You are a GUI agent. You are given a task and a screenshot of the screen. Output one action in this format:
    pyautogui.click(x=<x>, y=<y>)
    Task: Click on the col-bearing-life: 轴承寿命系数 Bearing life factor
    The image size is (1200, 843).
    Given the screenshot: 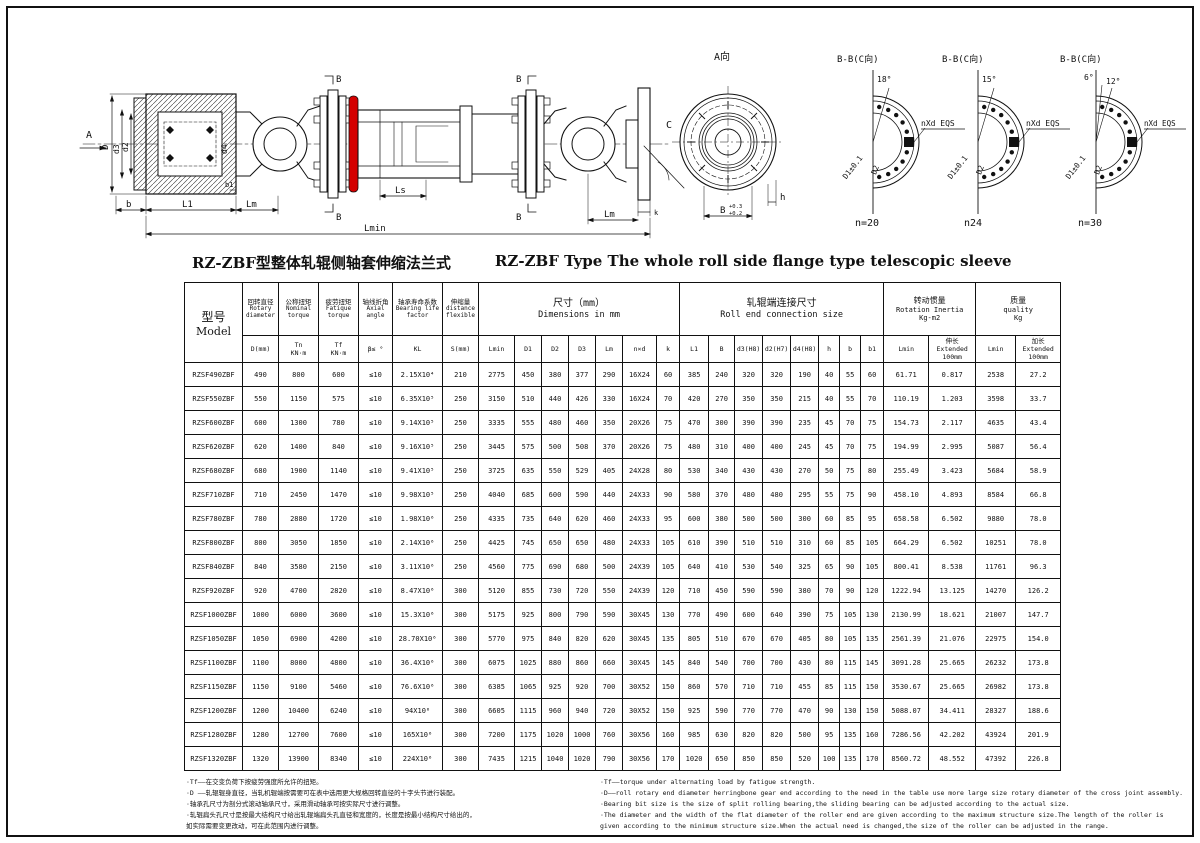 What is the action you would take?
    pyautogui.click(x=417, y=309)
    